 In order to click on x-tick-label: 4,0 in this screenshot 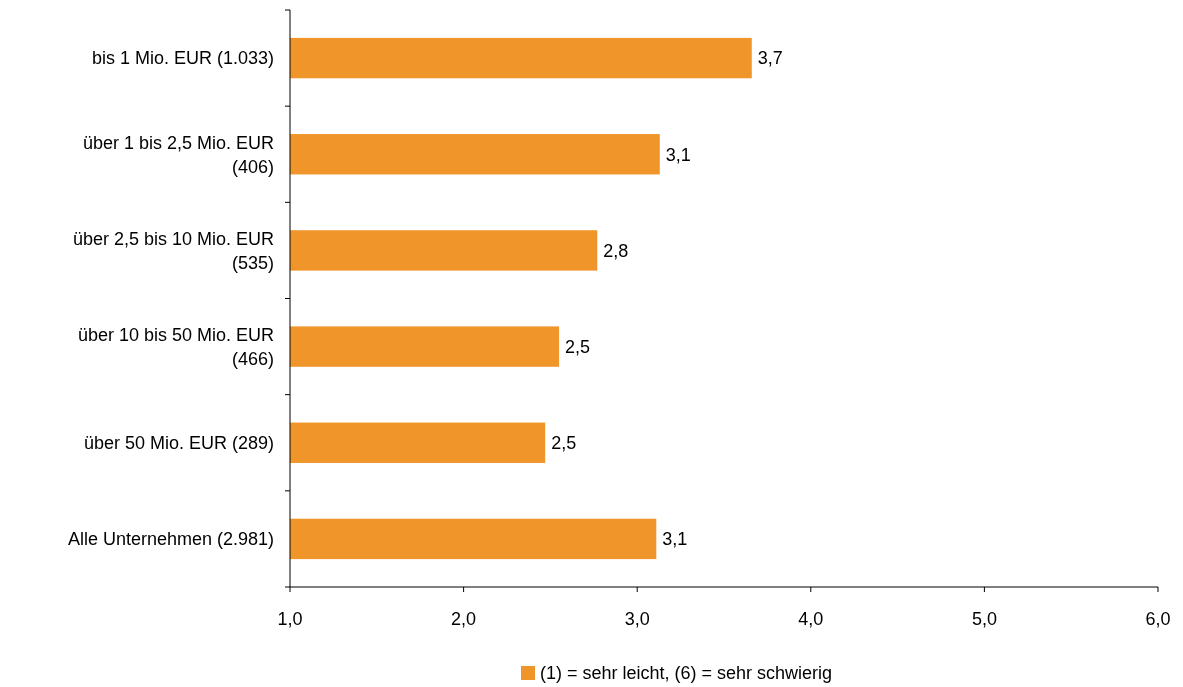, I will do `click(811, 619)`.